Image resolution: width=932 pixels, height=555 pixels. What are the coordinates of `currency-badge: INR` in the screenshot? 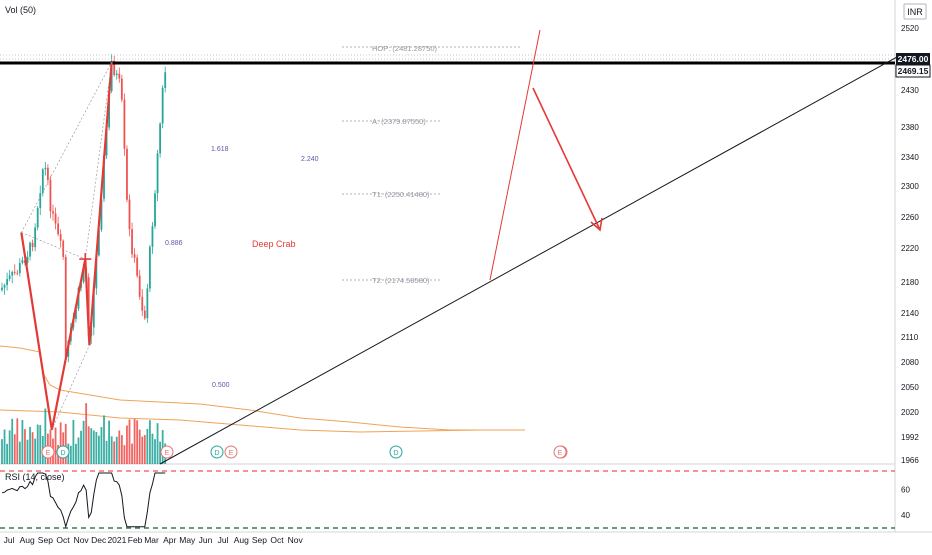 It's located at (915, 11).